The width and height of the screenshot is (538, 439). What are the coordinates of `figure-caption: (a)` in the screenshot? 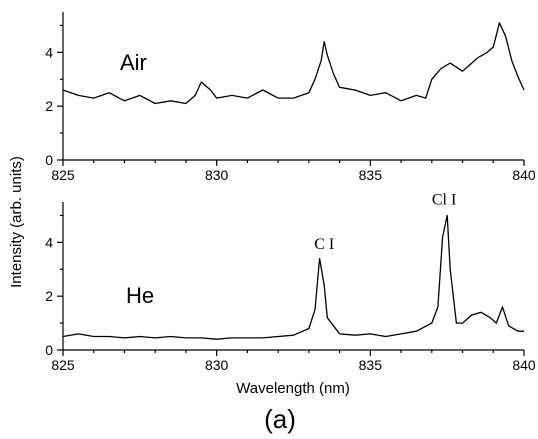 It's located at (280, 419).